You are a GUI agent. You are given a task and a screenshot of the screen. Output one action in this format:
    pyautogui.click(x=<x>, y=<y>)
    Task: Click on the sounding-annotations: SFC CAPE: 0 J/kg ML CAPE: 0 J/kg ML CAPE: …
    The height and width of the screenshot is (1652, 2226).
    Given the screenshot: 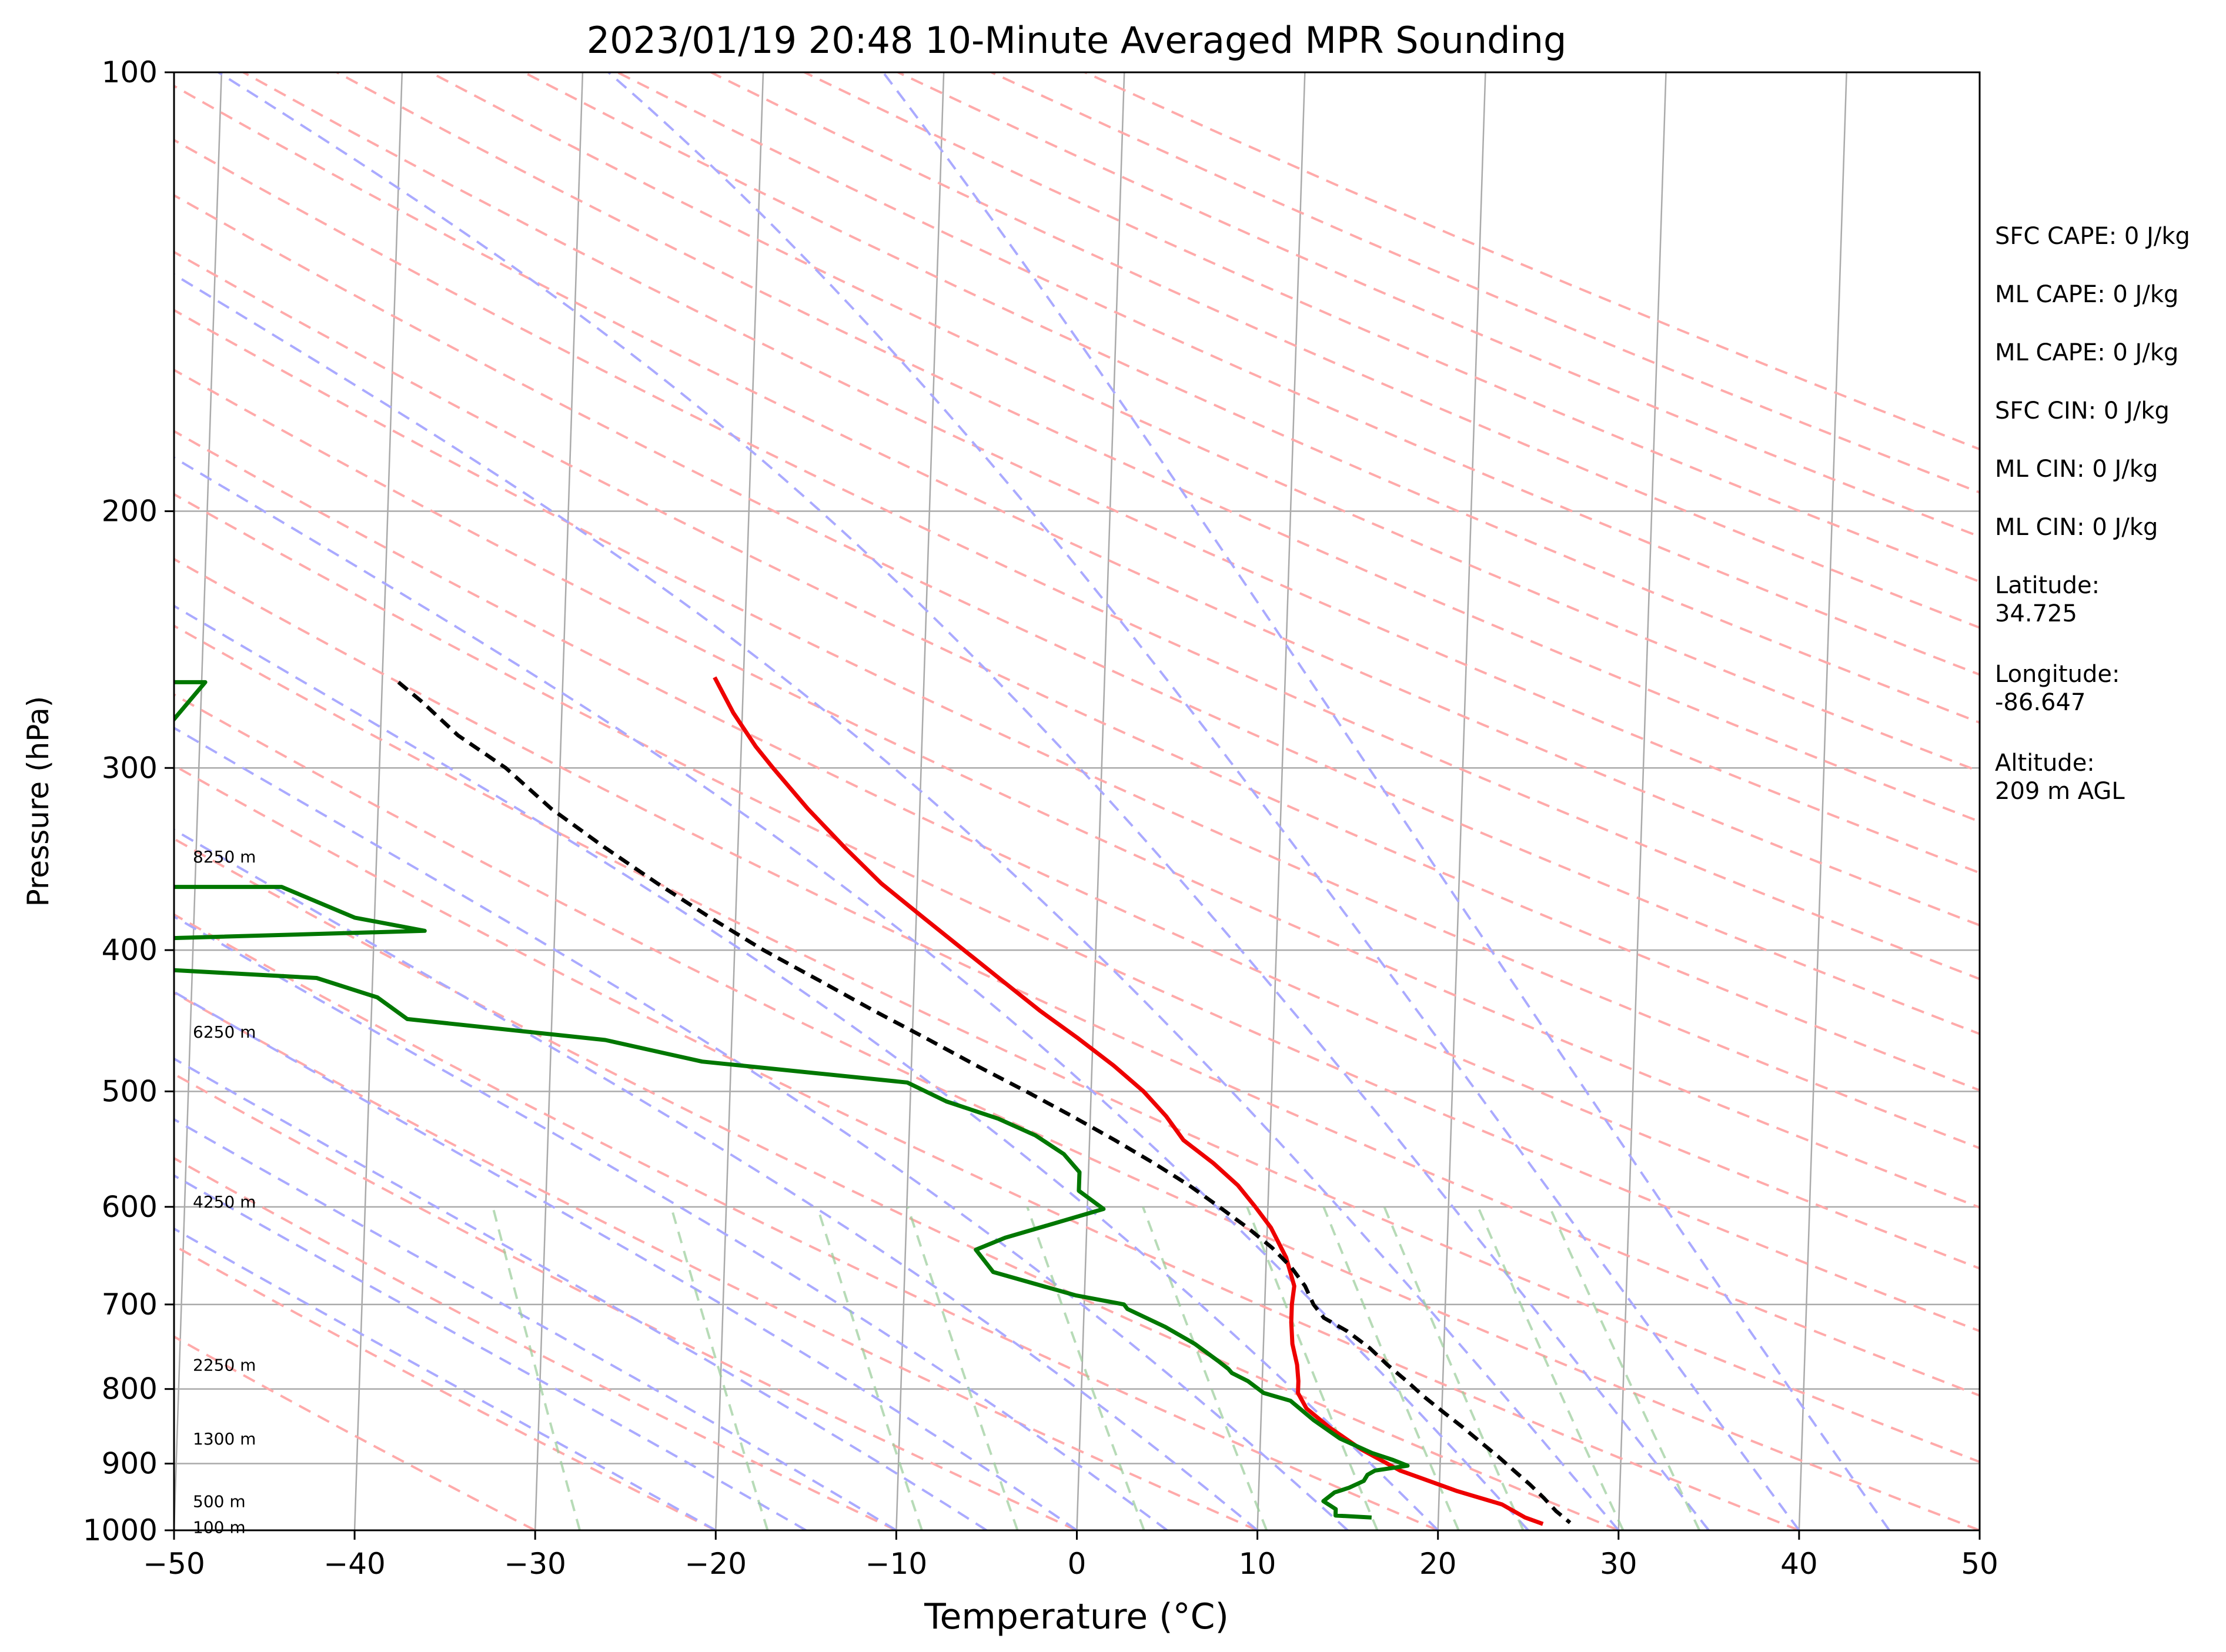 What is the action you would take?
    pyautogui.click(x=2092, y=514)
    